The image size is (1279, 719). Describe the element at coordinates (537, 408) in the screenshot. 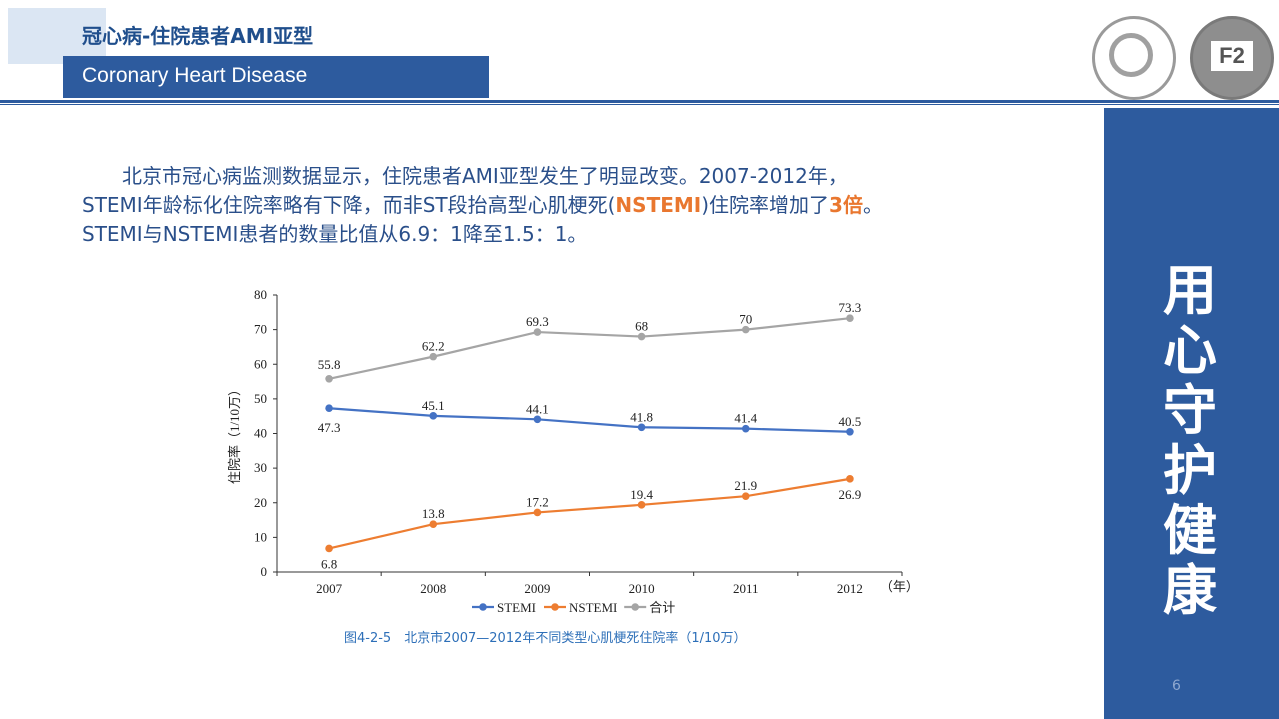

I see `data-label: 44.1` at that location.